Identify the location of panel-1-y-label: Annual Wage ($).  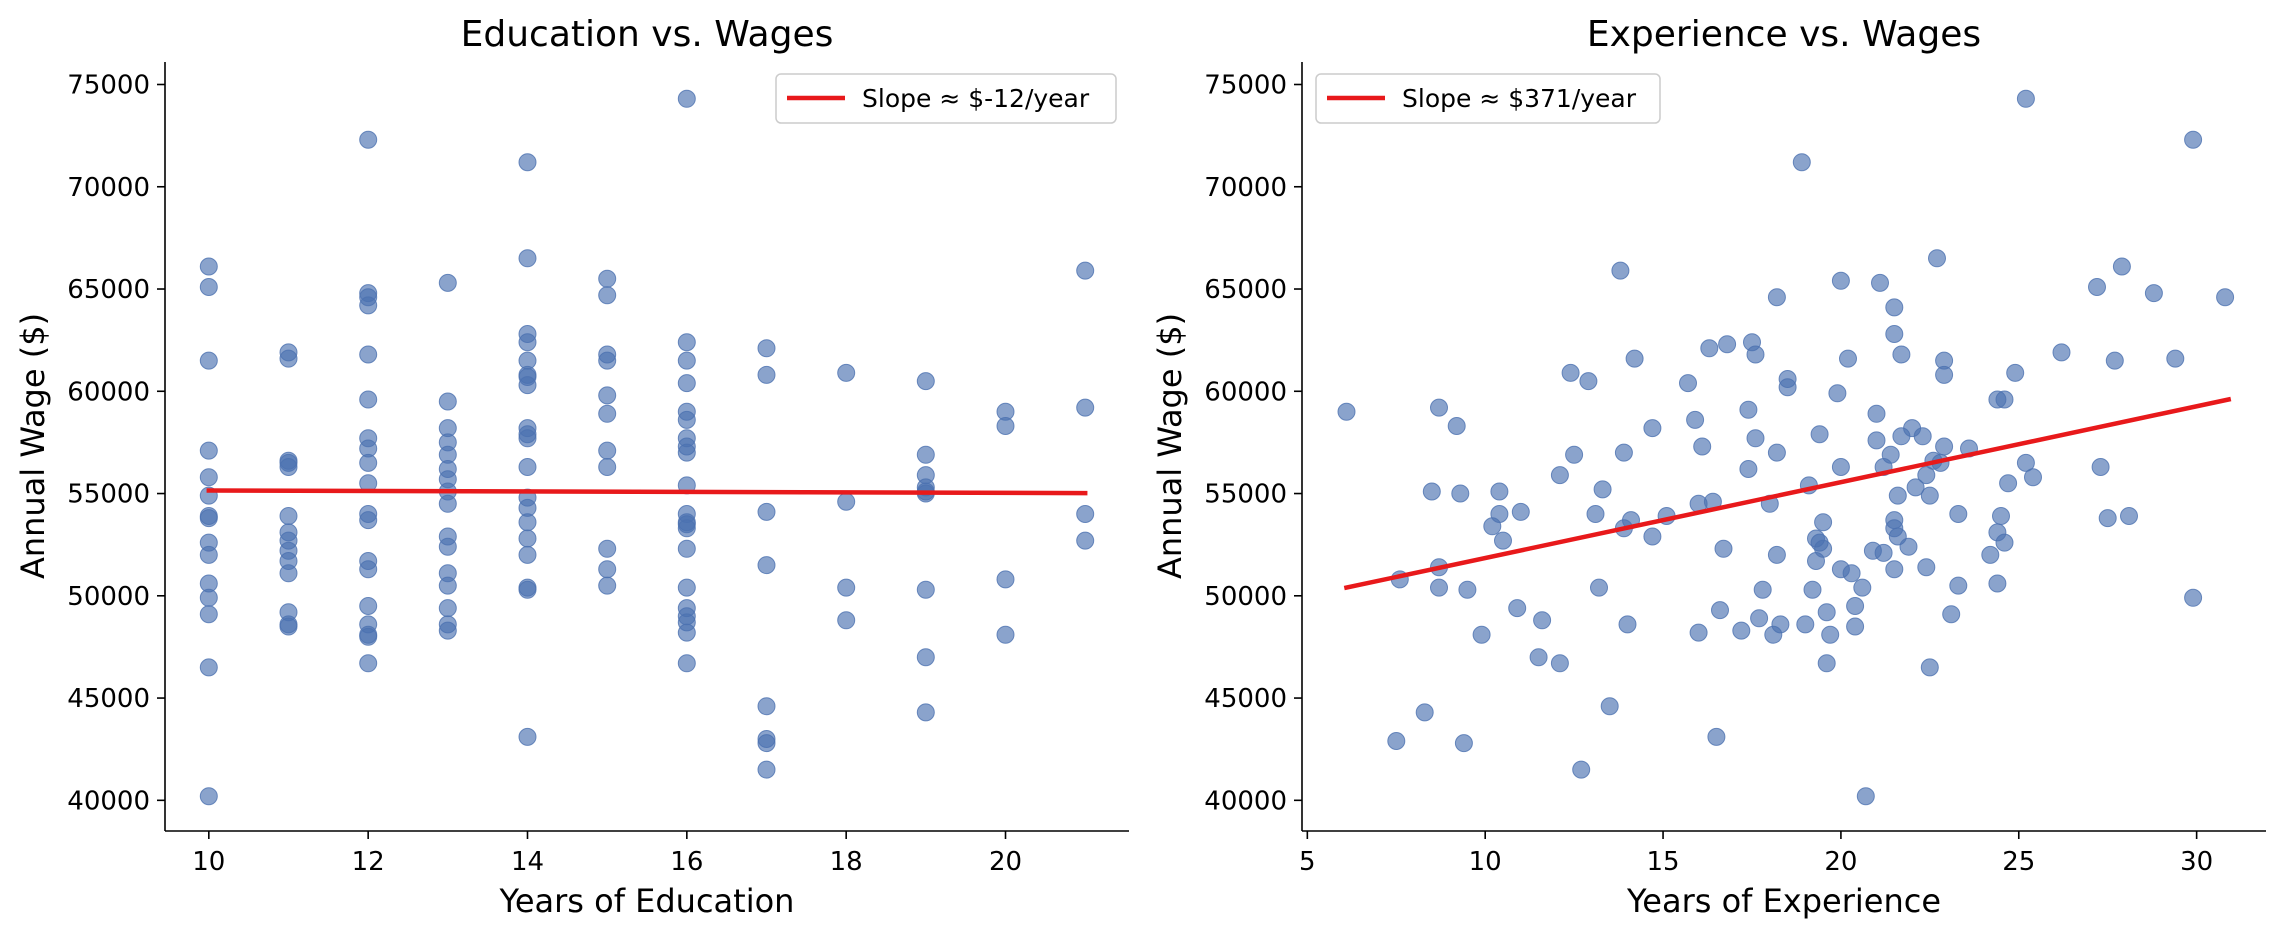
(33, 446).